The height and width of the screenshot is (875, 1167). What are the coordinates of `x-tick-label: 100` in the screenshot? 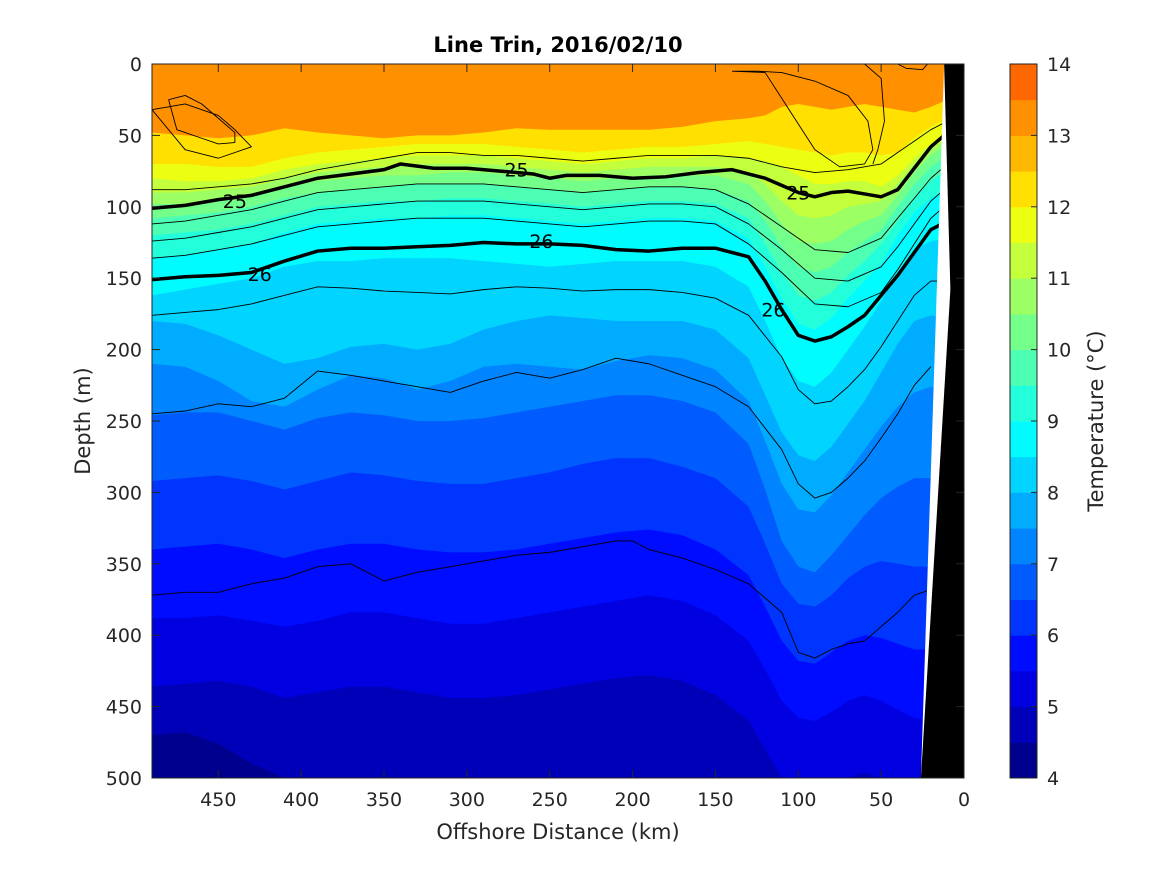 It's located at (798, 800).